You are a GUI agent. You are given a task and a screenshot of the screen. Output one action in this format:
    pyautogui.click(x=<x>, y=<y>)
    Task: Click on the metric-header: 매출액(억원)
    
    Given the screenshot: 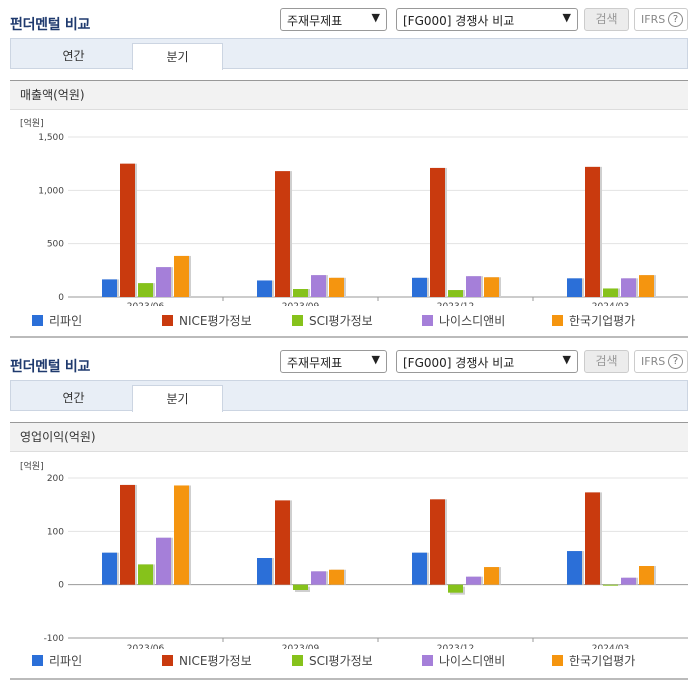 What is the action you would take?
    pyautogui.click(x=349, y=95)
    